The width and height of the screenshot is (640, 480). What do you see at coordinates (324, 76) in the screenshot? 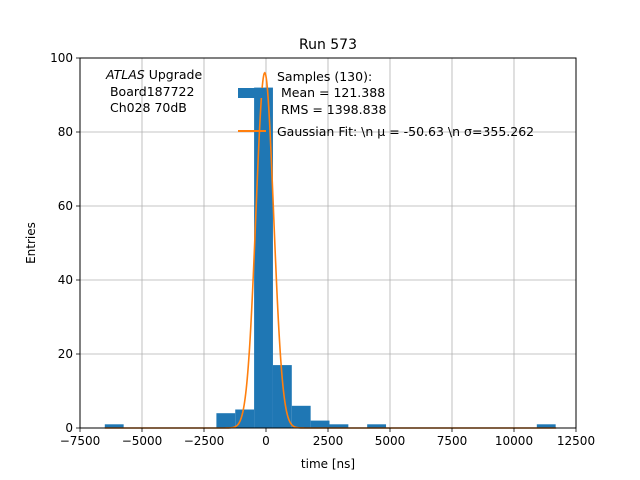
I see `legend-samples-line1: Samples (130):` at bounding box center [324, 76].